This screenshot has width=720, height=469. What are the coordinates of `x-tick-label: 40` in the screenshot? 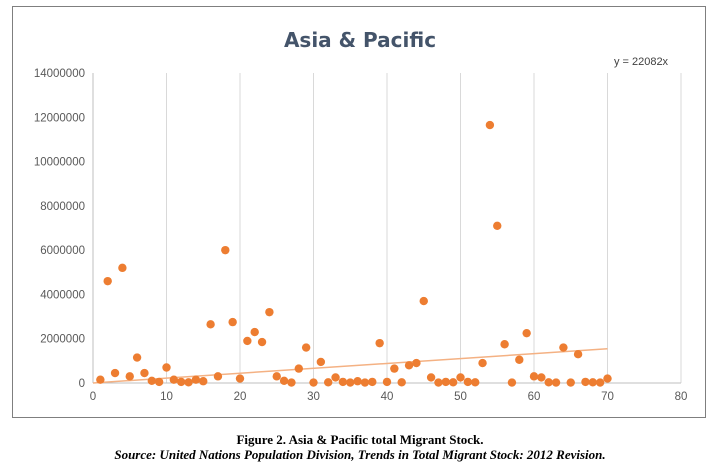 It's located at (387, 397).